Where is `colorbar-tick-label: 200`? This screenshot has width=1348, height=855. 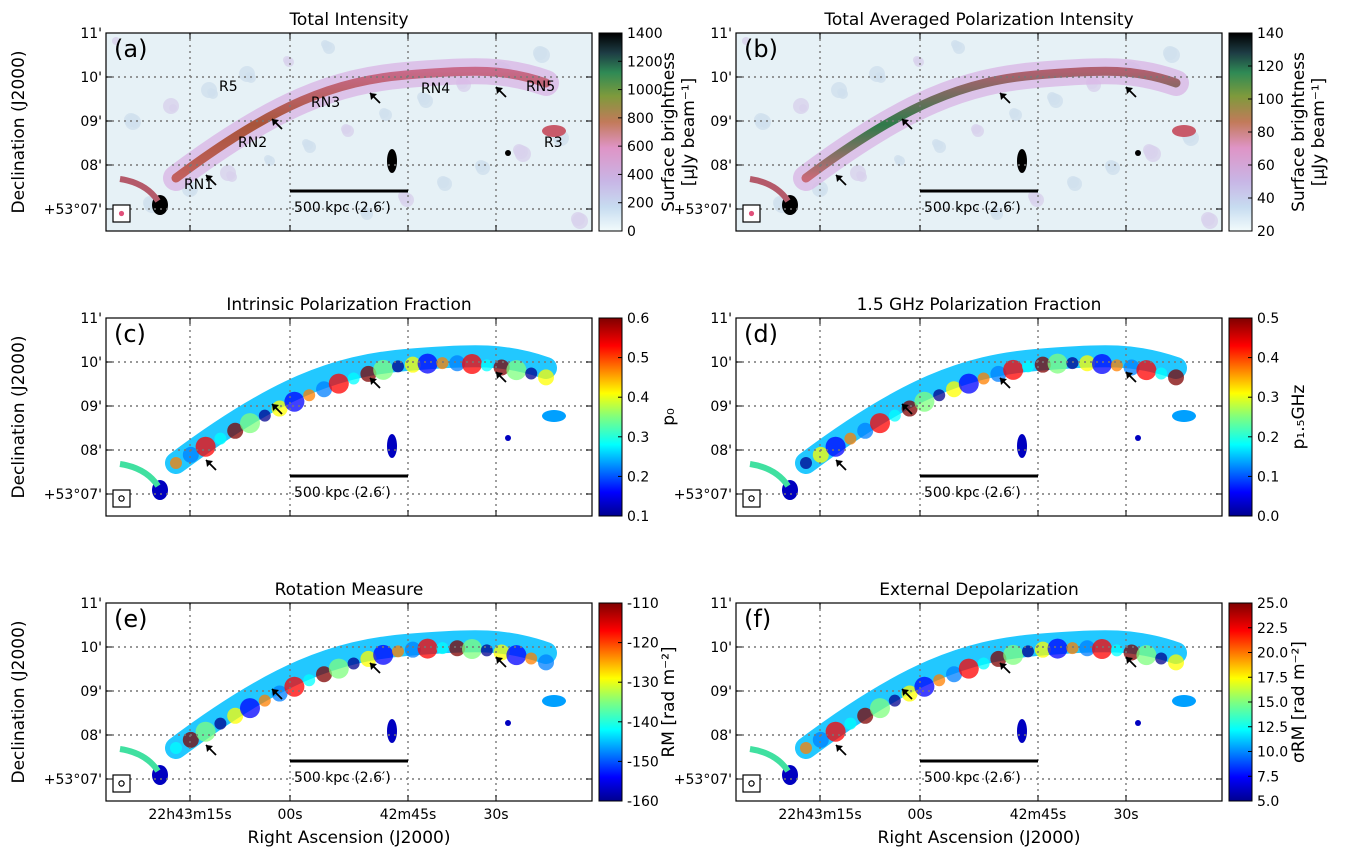
colorbar-tick-label: 200 is located at coordinates (640, 204).